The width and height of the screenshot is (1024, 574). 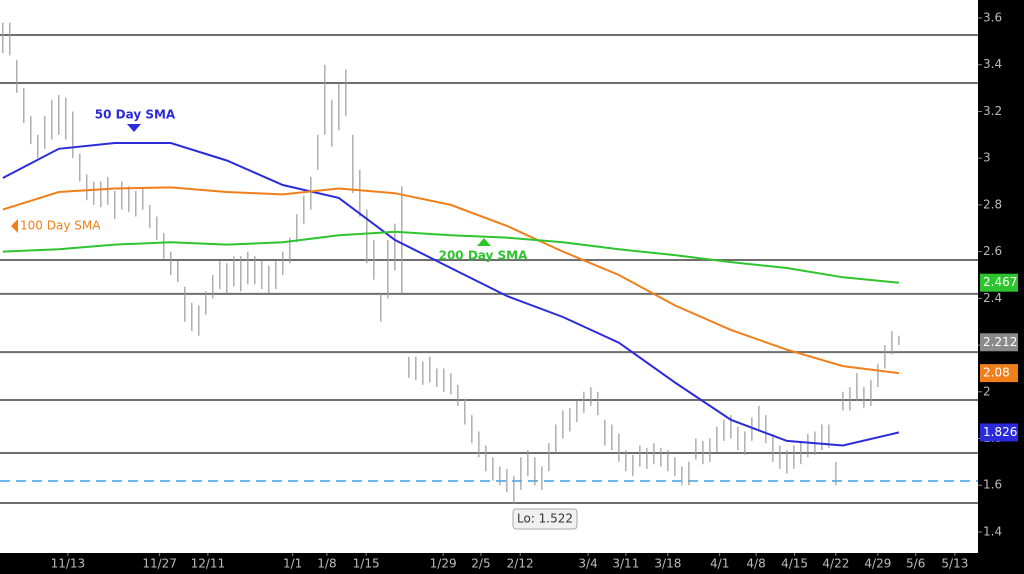 I want to click on x-tick-label: 2/5, so click(x=480, y=564).